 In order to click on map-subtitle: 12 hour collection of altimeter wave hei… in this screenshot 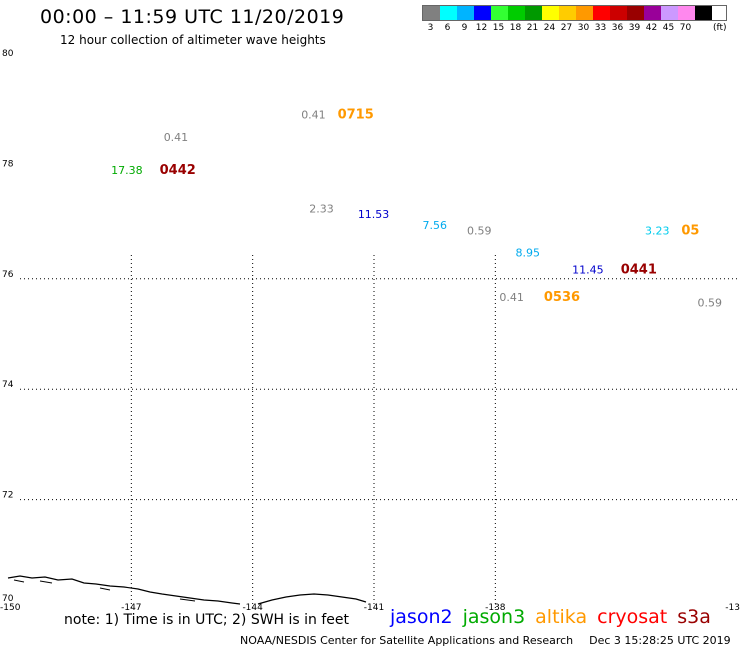, I will do `click(193, 40)`.